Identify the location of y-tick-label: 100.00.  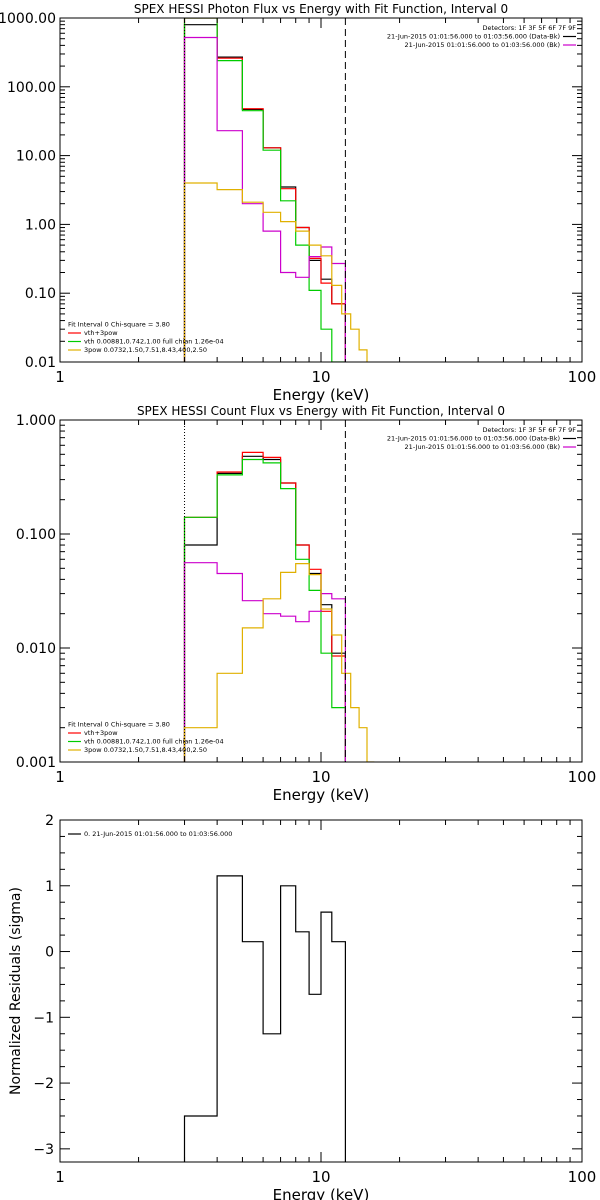
(31, 88).